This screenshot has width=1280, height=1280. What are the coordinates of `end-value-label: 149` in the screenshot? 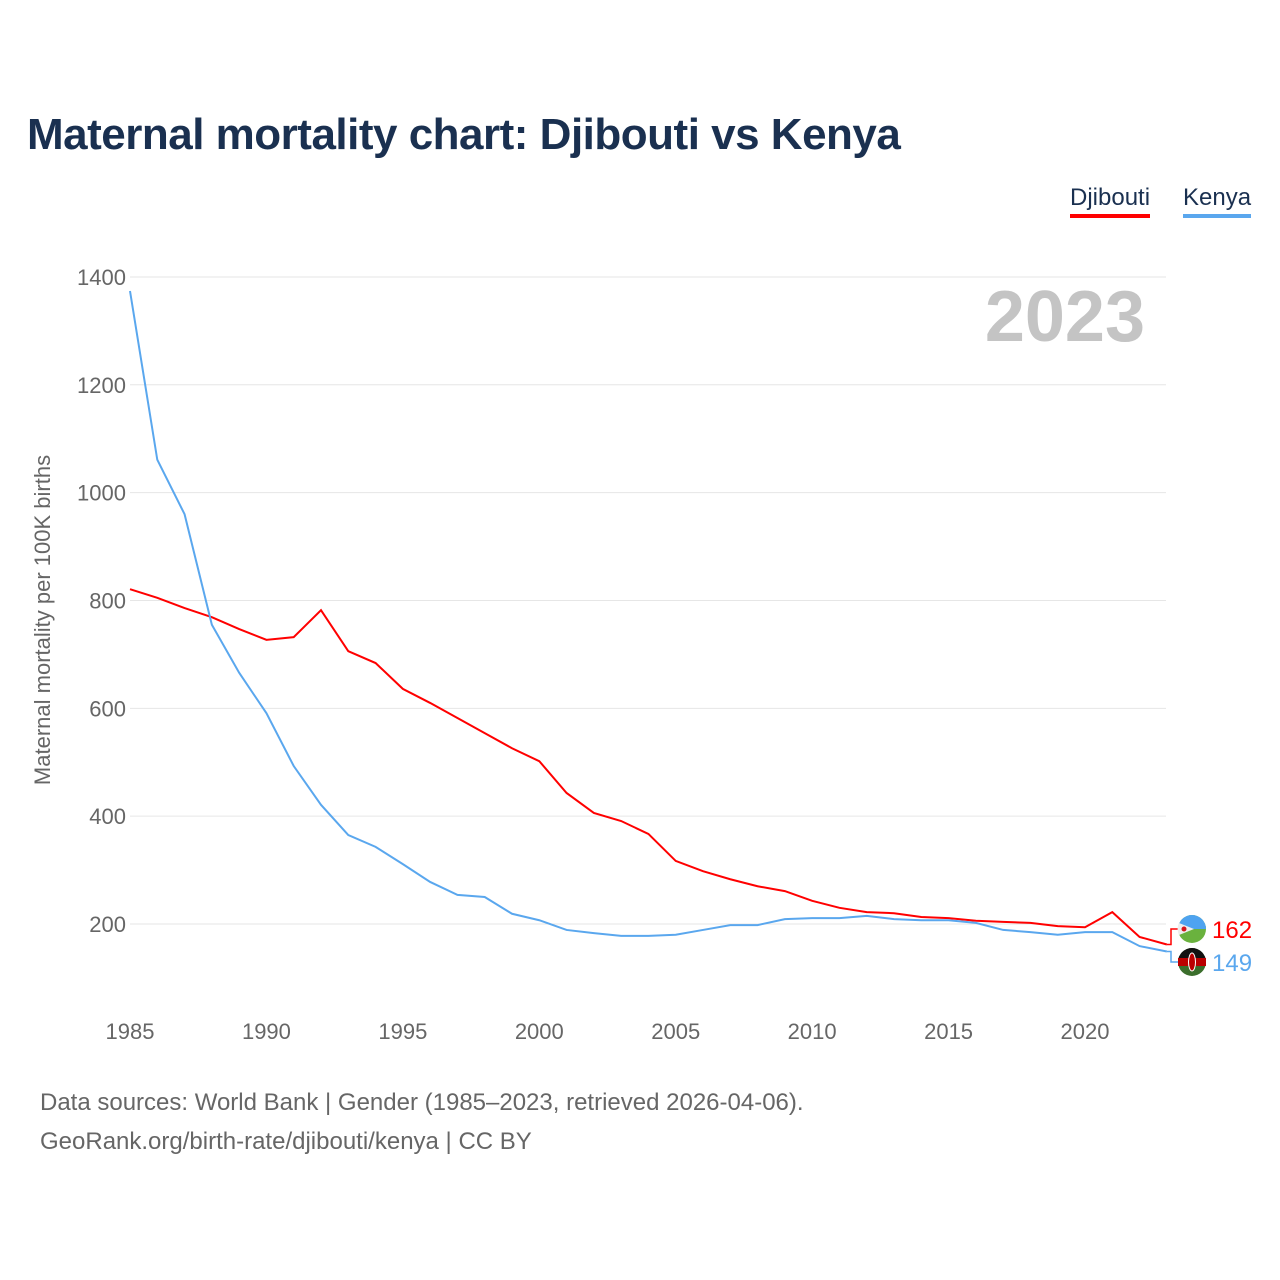 It's located at (1232, 963).